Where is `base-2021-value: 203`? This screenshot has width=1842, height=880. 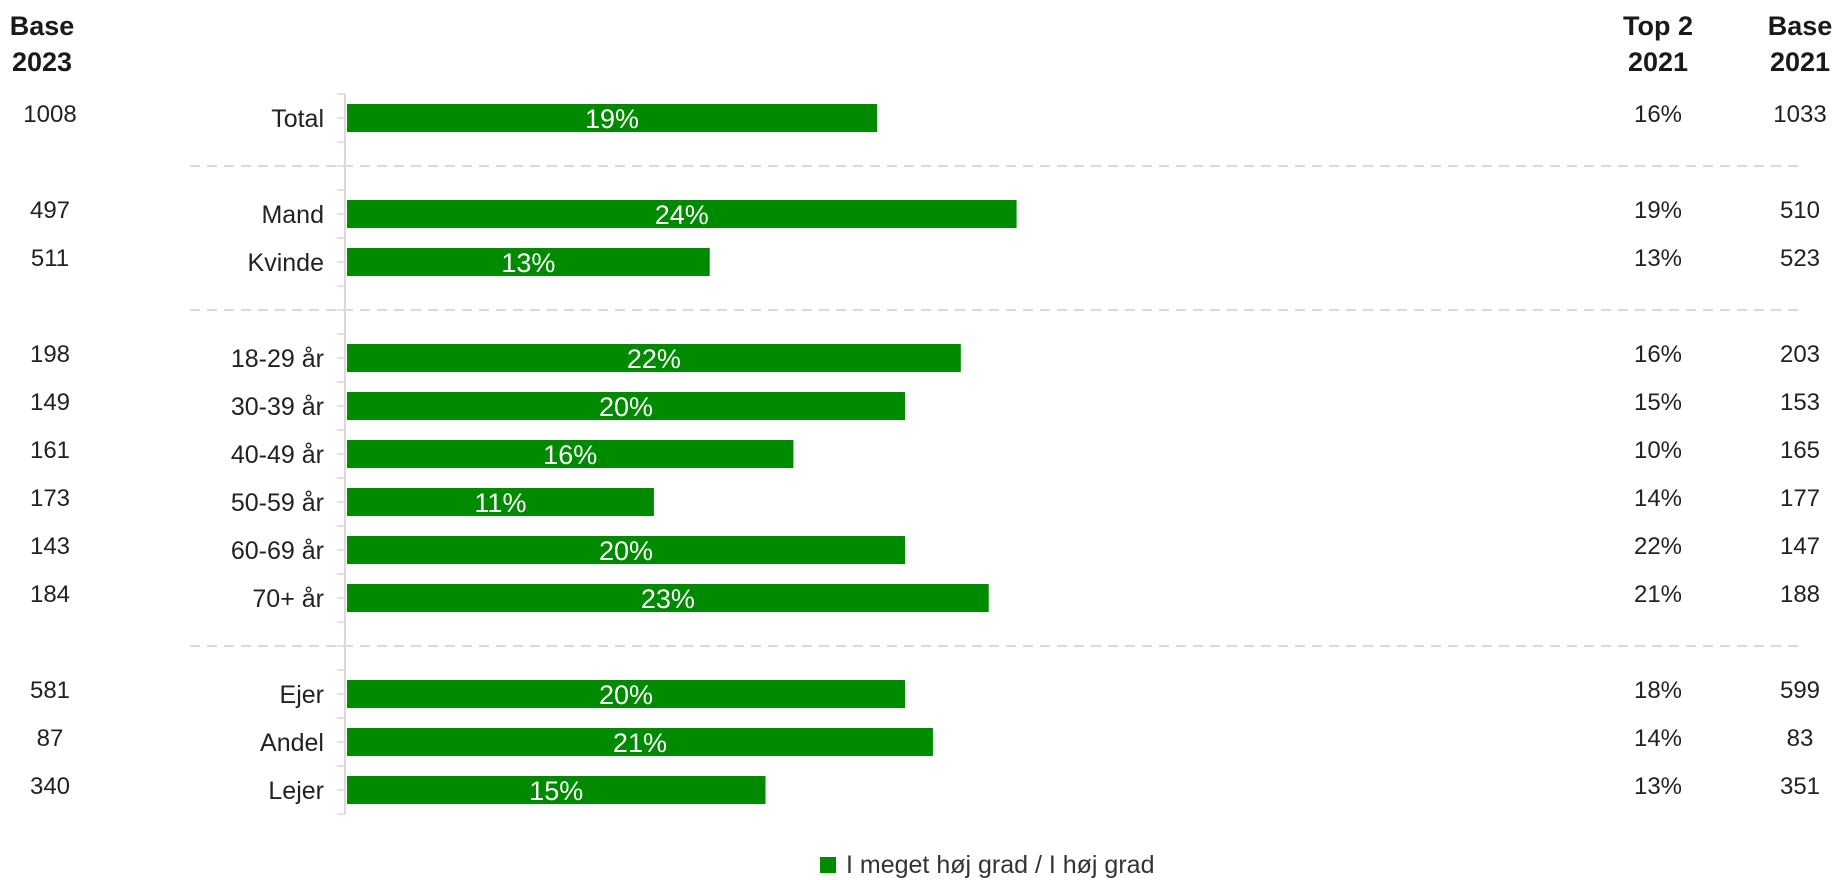
base-2021-value: 203 is located at coordinates (1800, 354).